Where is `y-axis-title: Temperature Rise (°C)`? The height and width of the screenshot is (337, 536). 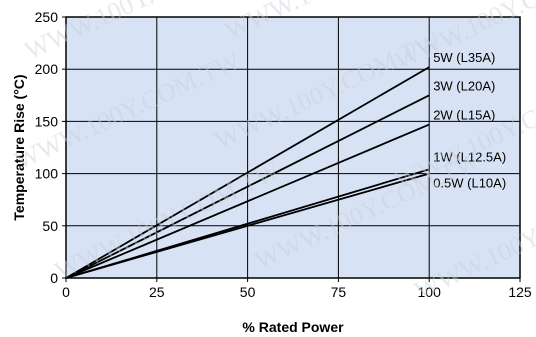
y-axis-title: Temperature Rise (°C) is located at coordinates (19, 147).